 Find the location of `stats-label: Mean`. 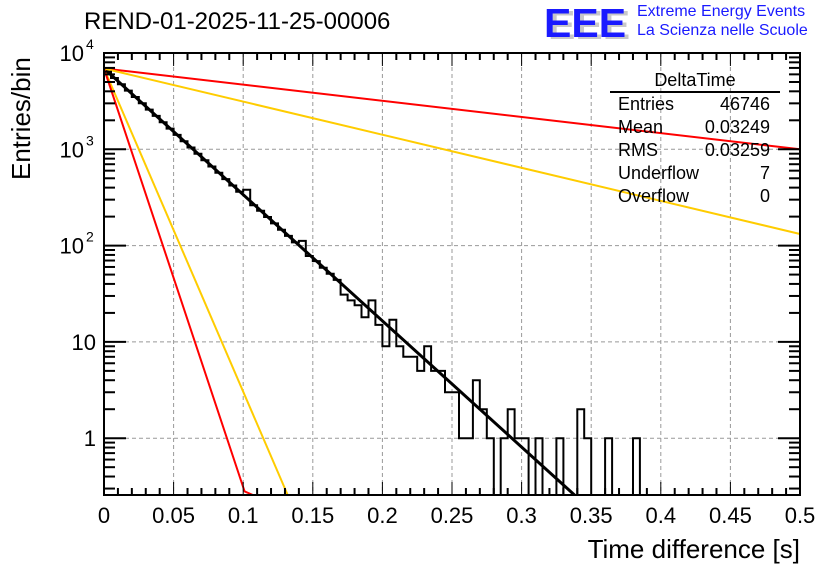

stats-label: Mean is located at coordinates (641, 127).